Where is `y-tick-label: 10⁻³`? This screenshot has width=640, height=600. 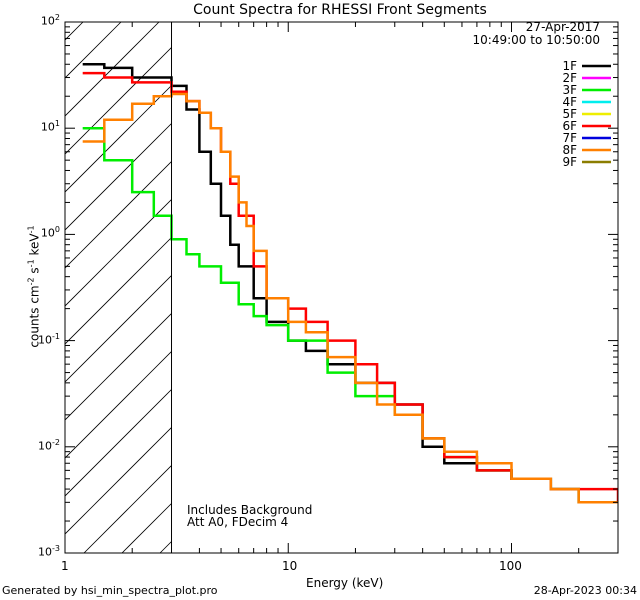 y-tick-label: 10⁻³ is located at coordinates (49, 551).